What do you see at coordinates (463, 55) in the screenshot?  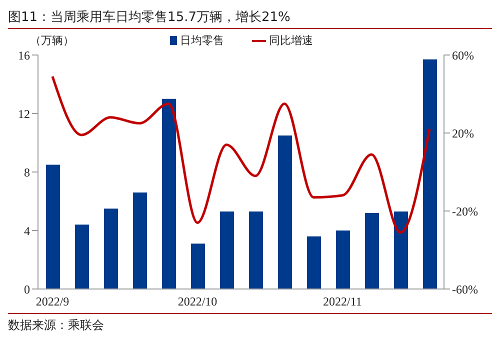 I see `y2-tick-label: 60%` at bounding box center [463, 55].